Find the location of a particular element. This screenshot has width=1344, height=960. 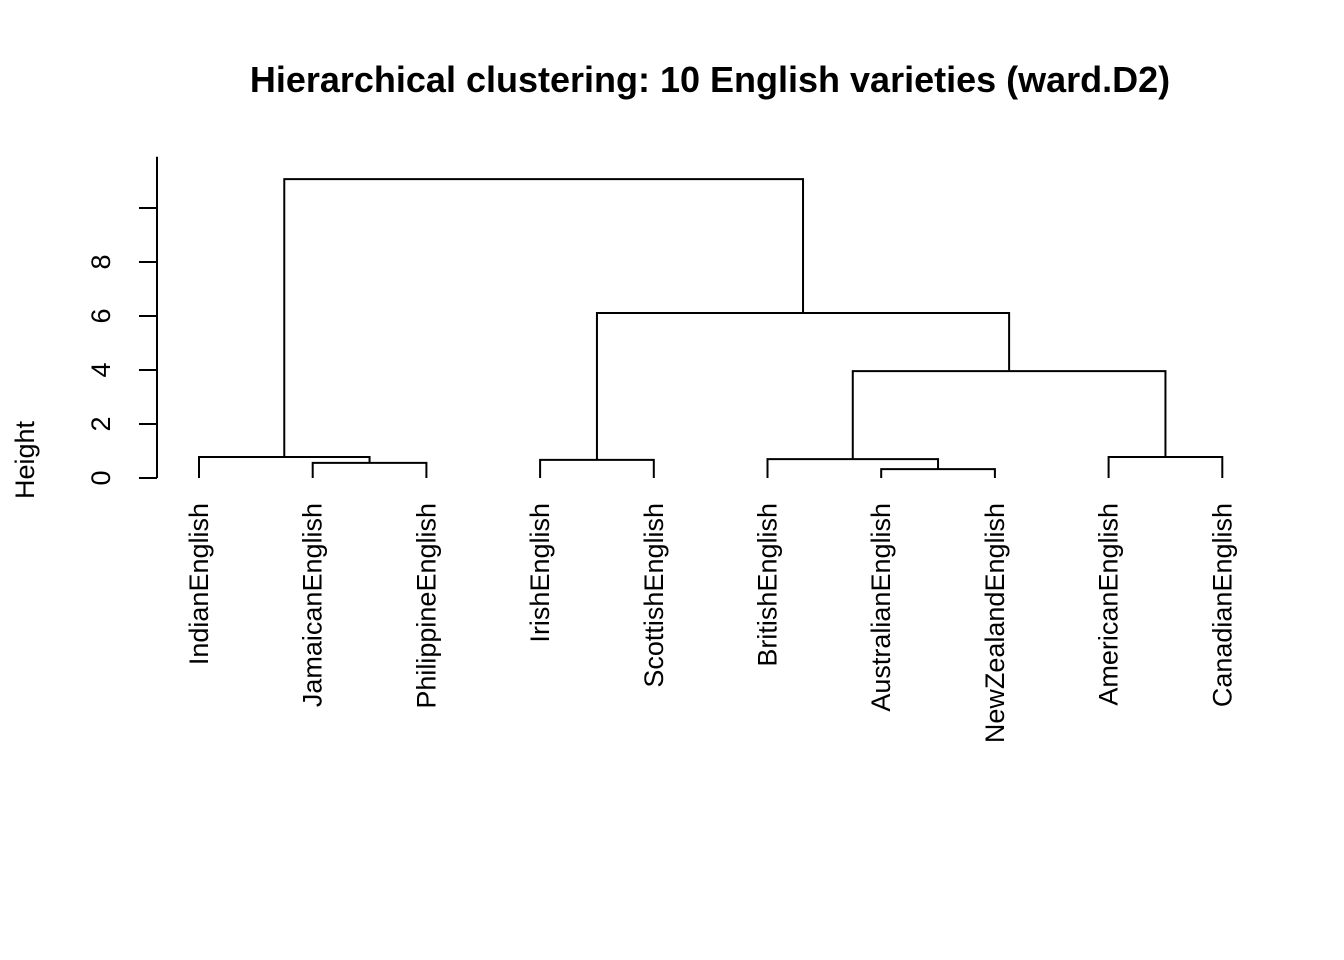

leaf-label: NewZealandEnglish is located at coordinates (995, 623).